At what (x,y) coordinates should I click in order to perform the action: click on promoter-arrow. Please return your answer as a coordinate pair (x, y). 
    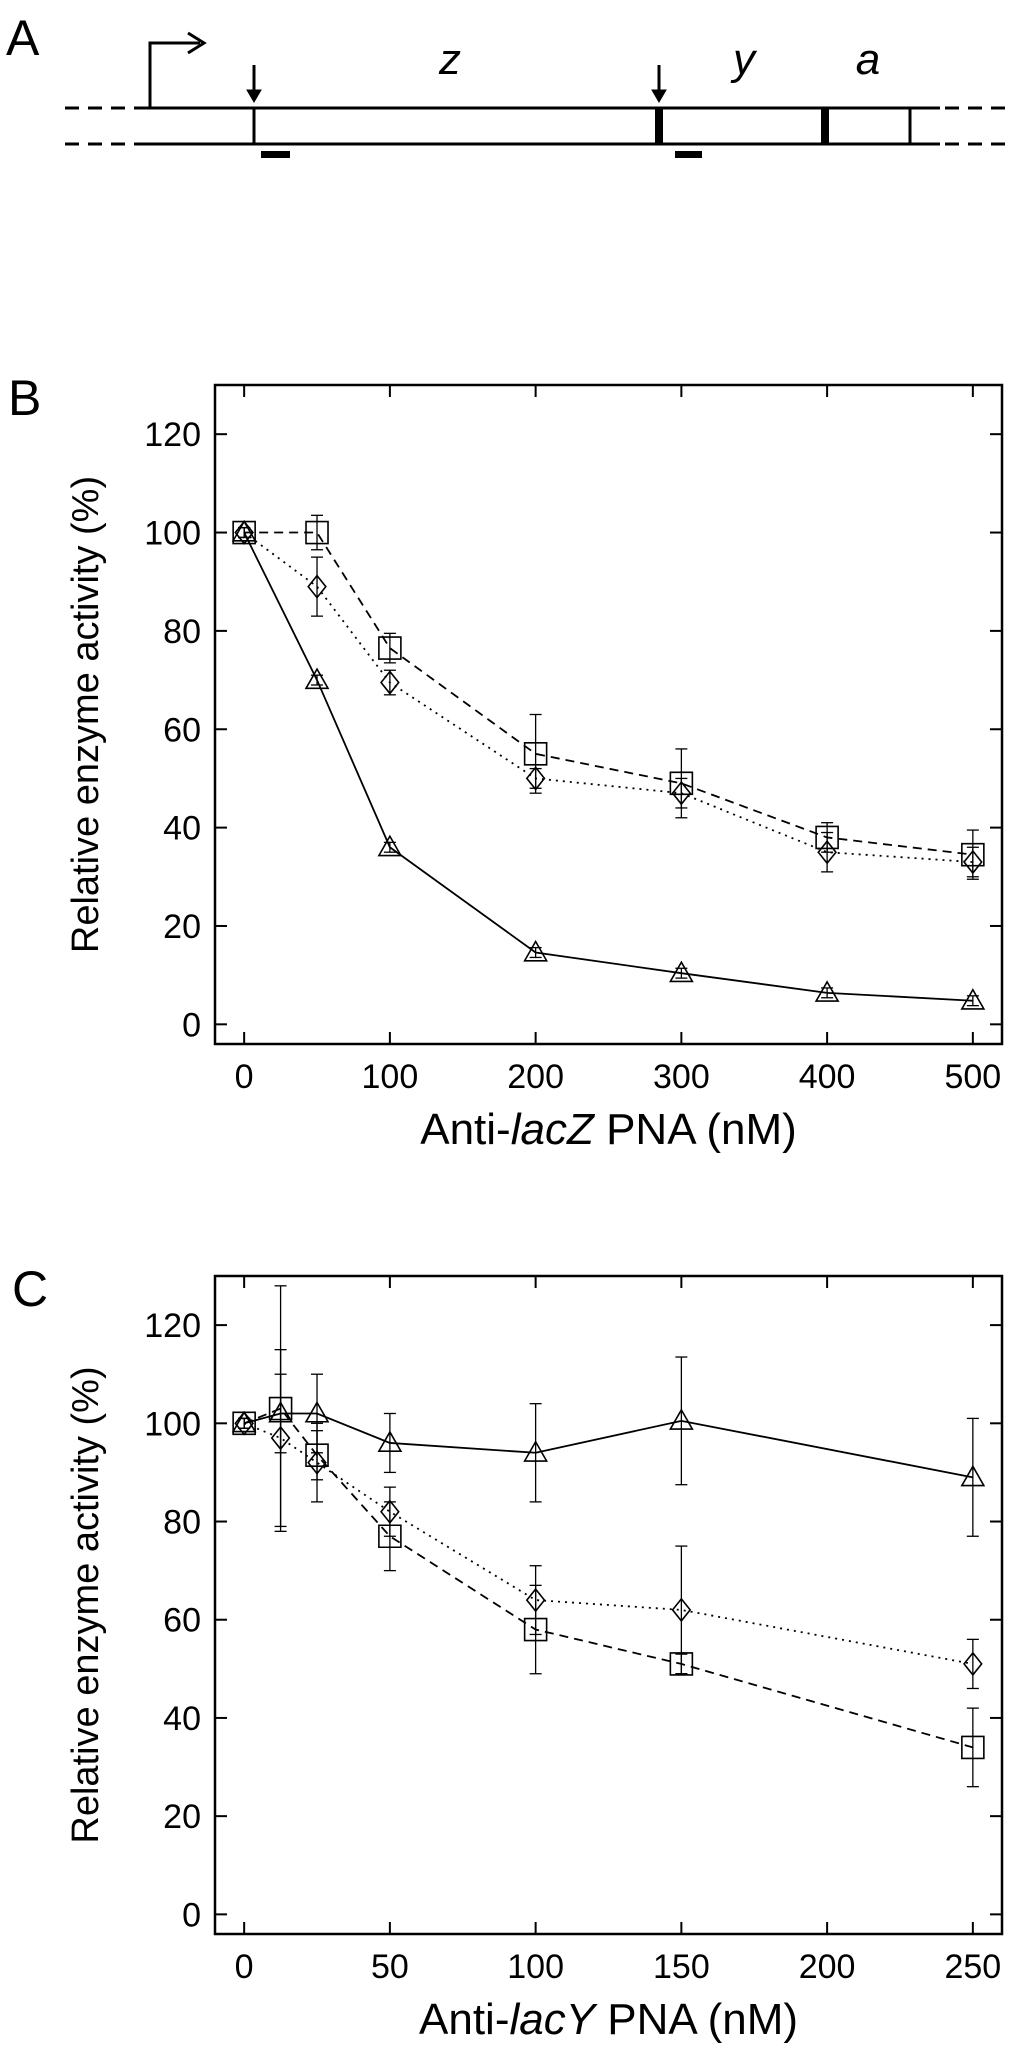
    Looking at the image, I should click on (174, 74).